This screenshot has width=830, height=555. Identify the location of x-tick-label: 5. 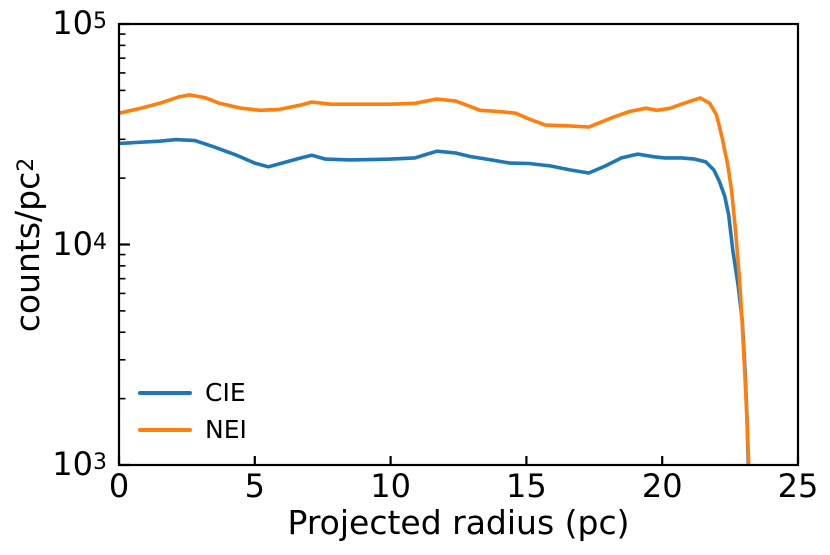
(254, 486).